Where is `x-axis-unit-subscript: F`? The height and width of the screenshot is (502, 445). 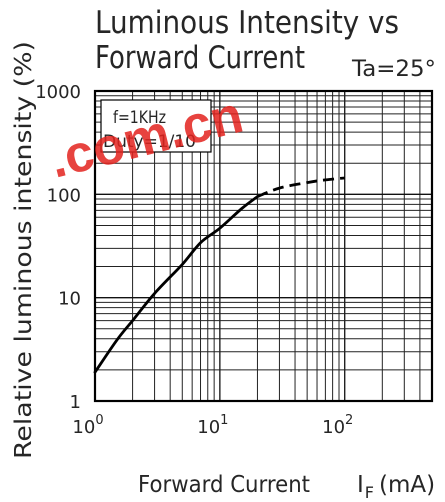 x-axis-unit-subscript: F is located at coordinates (369, 492).